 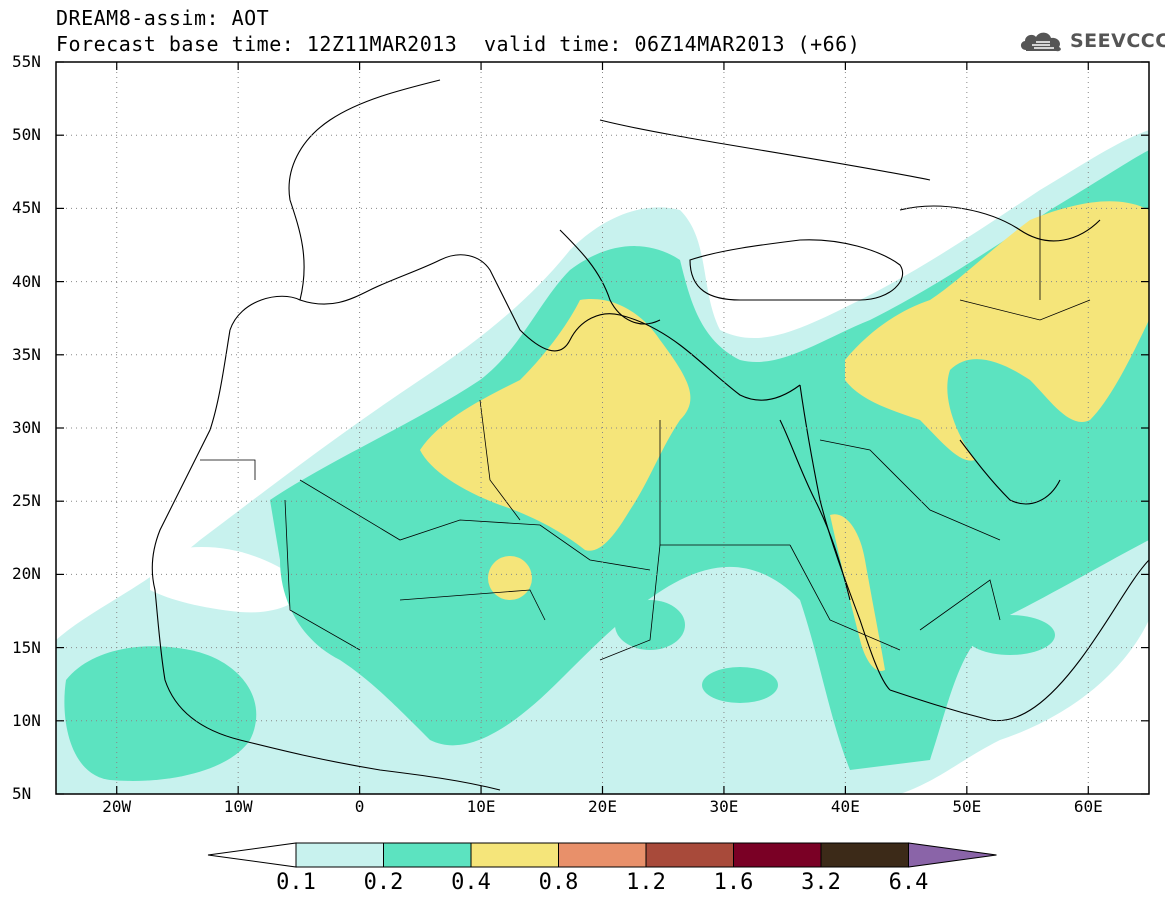 I want to click on aot-blob-yemen, so click(x=1010, y=635).